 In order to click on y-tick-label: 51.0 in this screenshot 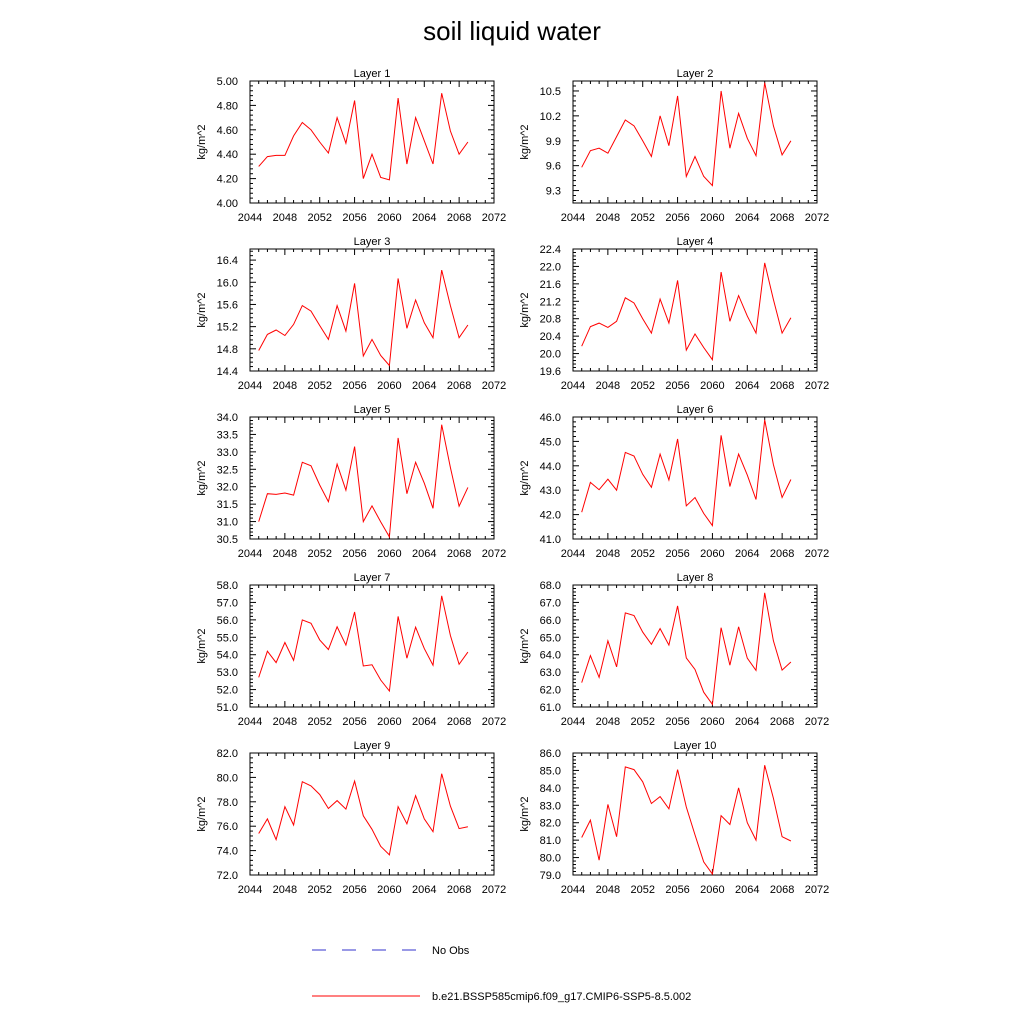, I will do `click(227, 708)`.